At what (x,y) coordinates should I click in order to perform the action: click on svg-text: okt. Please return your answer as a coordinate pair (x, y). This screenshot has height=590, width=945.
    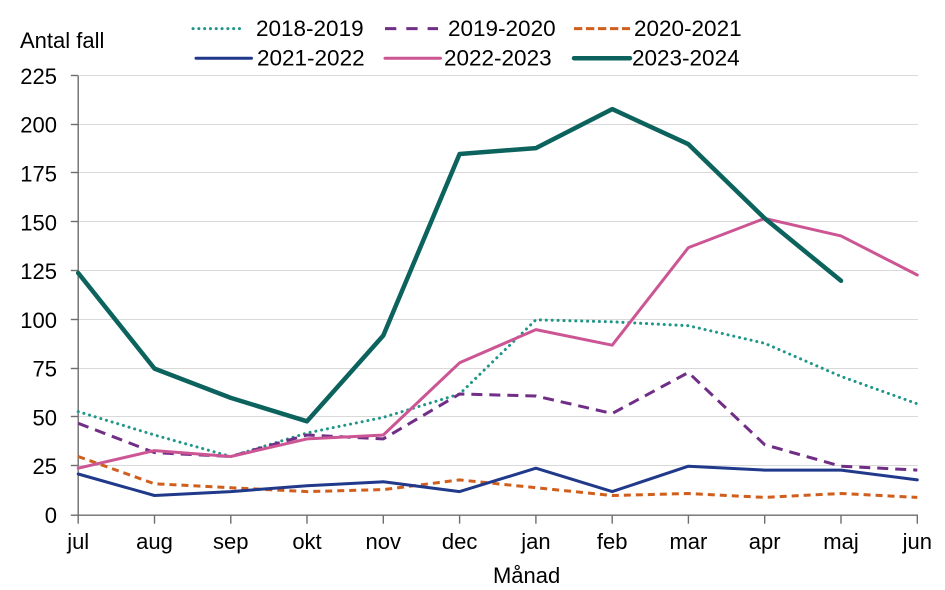
    Looking at the image, I should click on (306, 541).